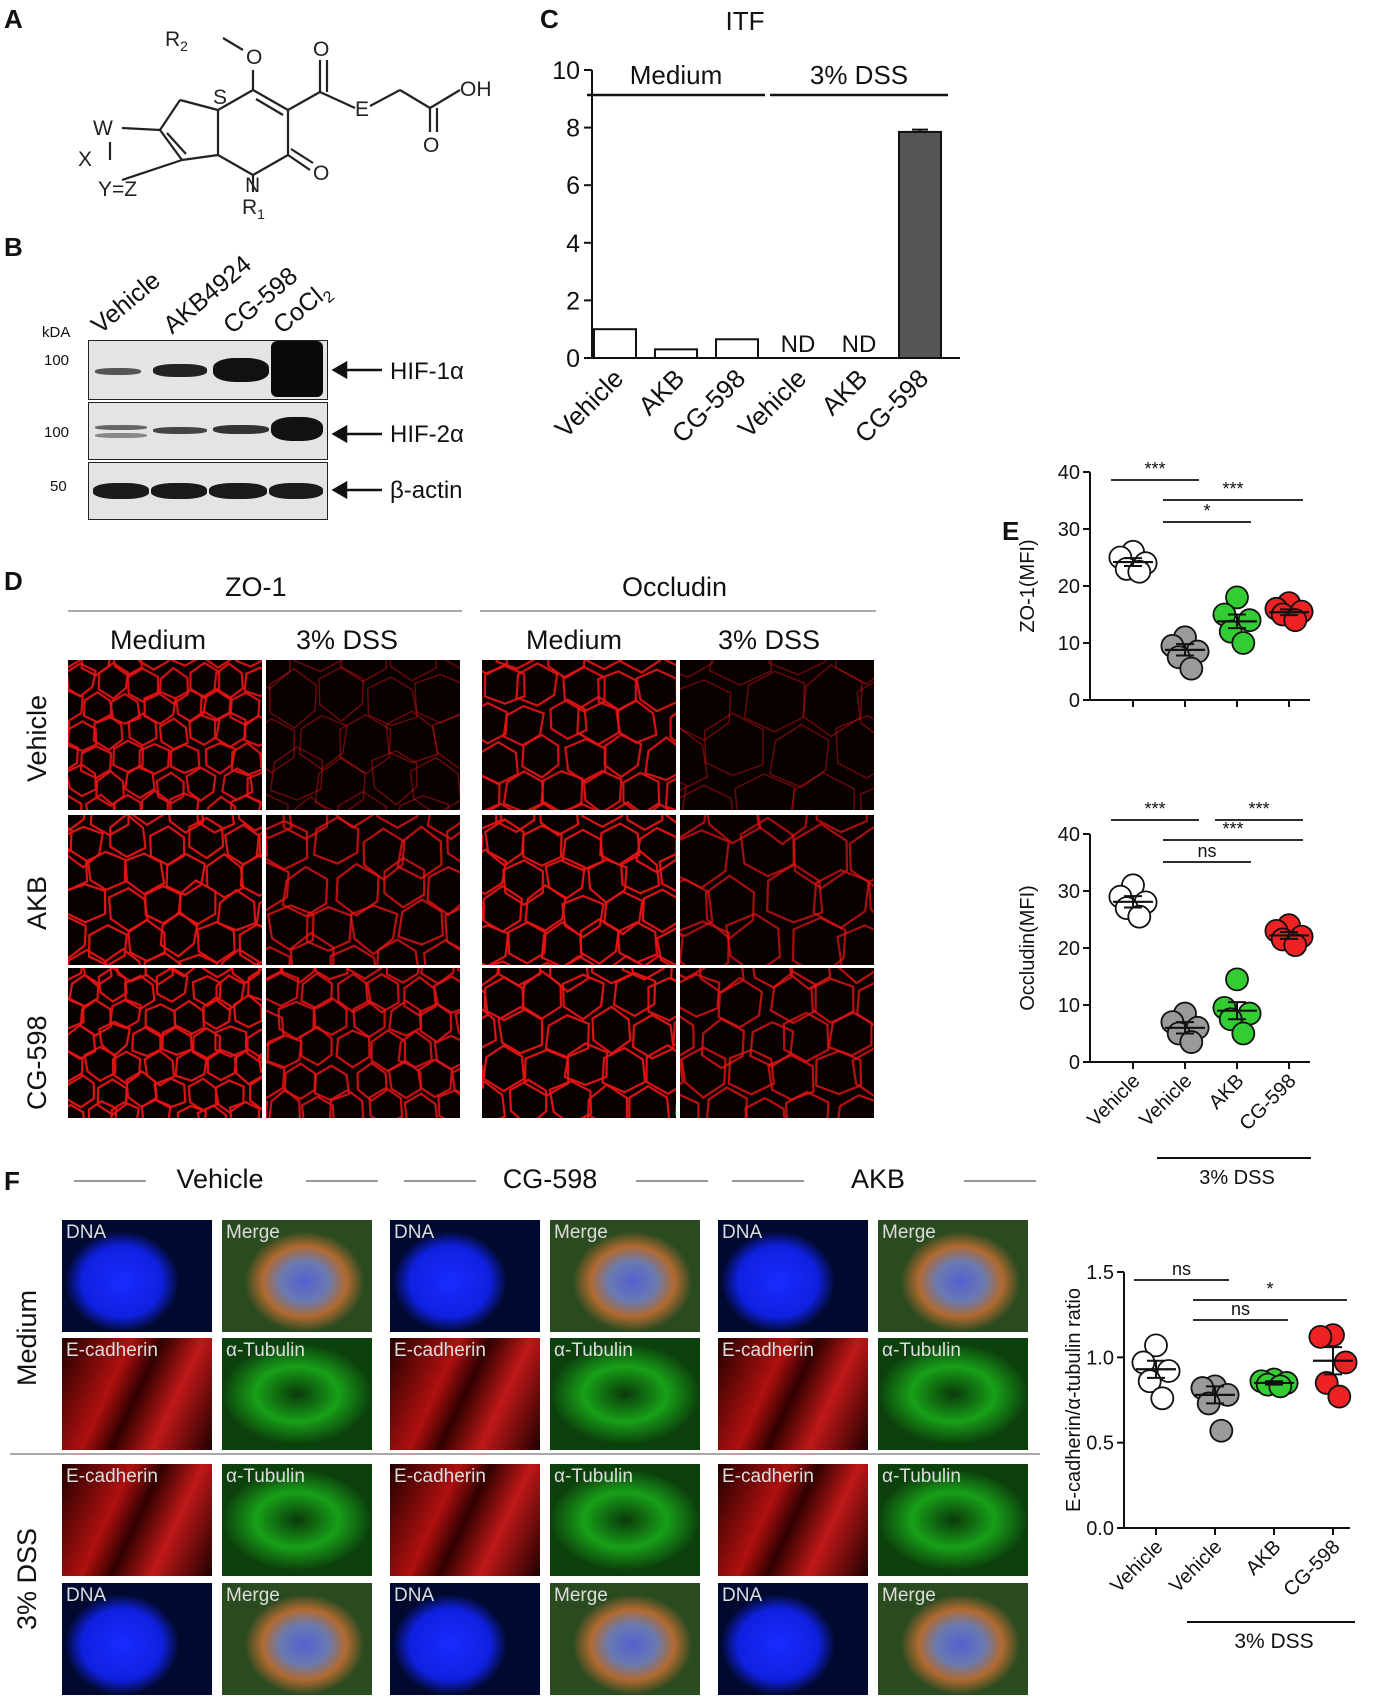  What do you see at coordinates (117, 189) in the screenshot?
I see `atom-yz: Y=Z` at bounding box center [117, 189].